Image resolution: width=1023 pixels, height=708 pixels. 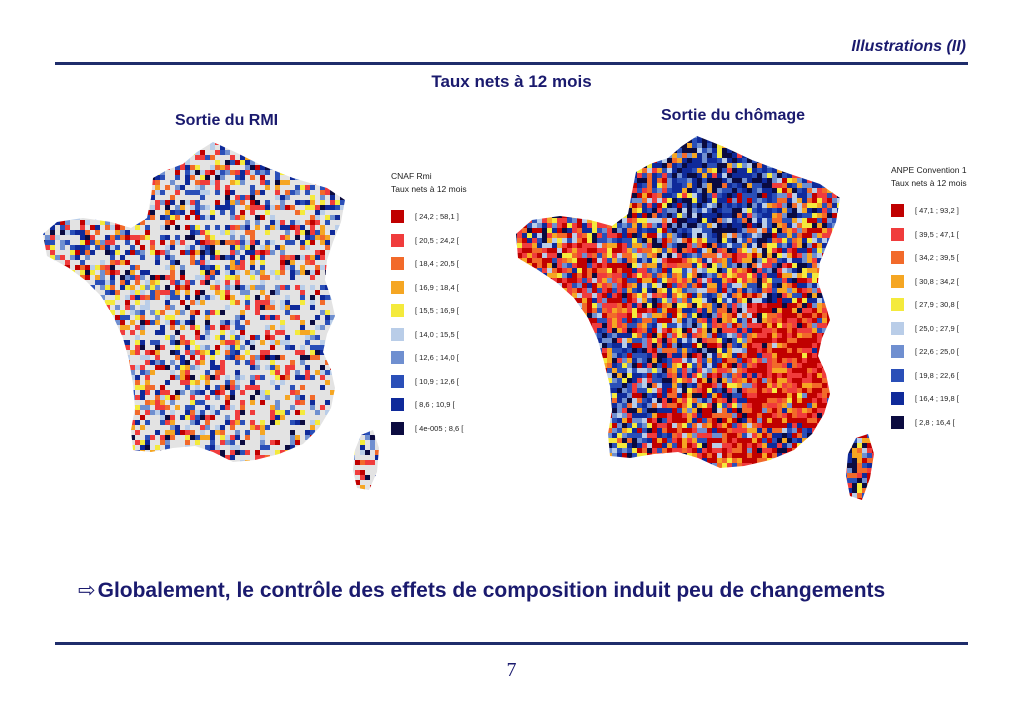 What do you see at coordinates (429, 433) in the screenshot?
I see `legend-row: [ 4e-005 ; 8,6 [` at bounding box center [429, 433].